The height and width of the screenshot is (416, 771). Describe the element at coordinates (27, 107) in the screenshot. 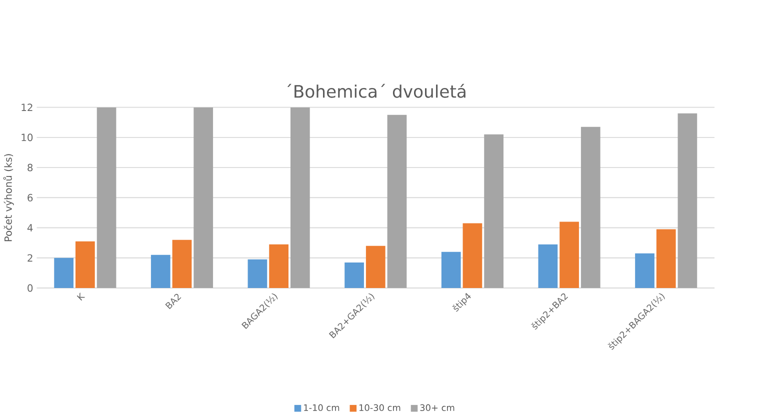

I see `y-tick-label: 12` at that location.